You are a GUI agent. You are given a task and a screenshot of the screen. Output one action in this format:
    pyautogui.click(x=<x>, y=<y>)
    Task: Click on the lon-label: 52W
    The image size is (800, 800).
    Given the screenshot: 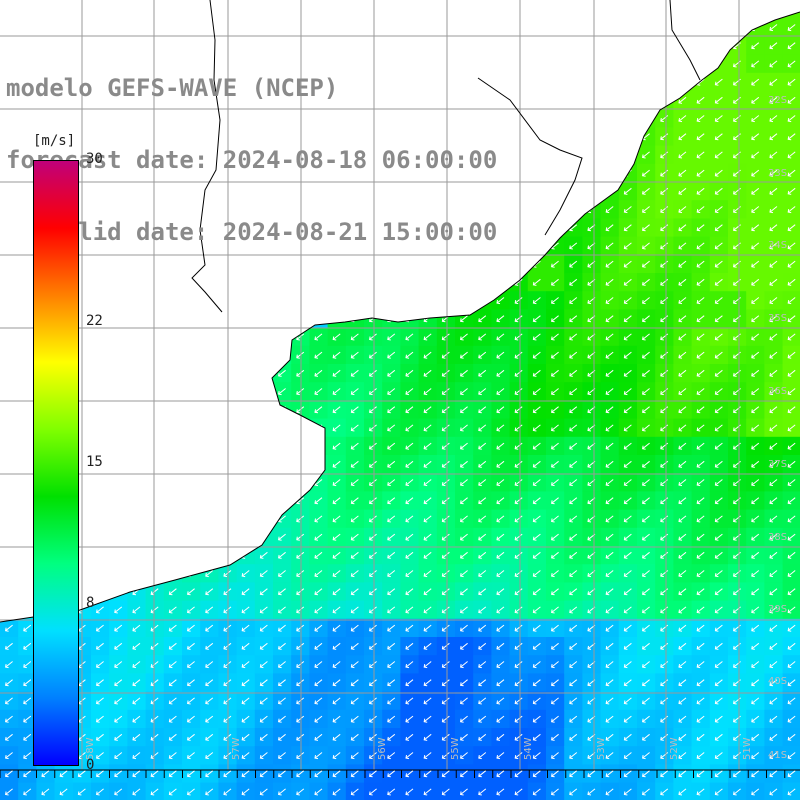 What is the action you would take?
    pyautogui.click(x=674, y=748)
    